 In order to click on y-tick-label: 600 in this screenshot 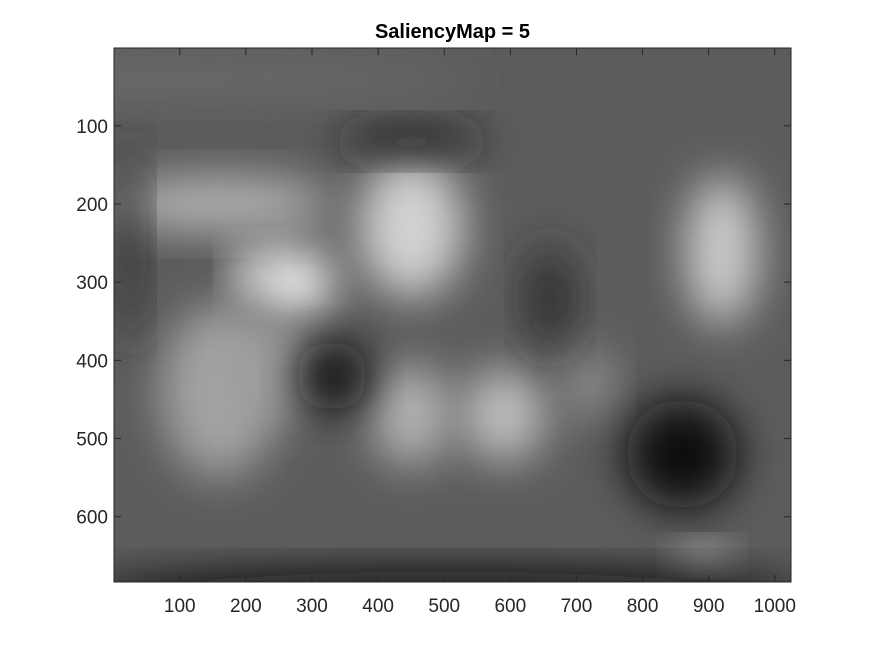, I will do `click(92, 518)`.